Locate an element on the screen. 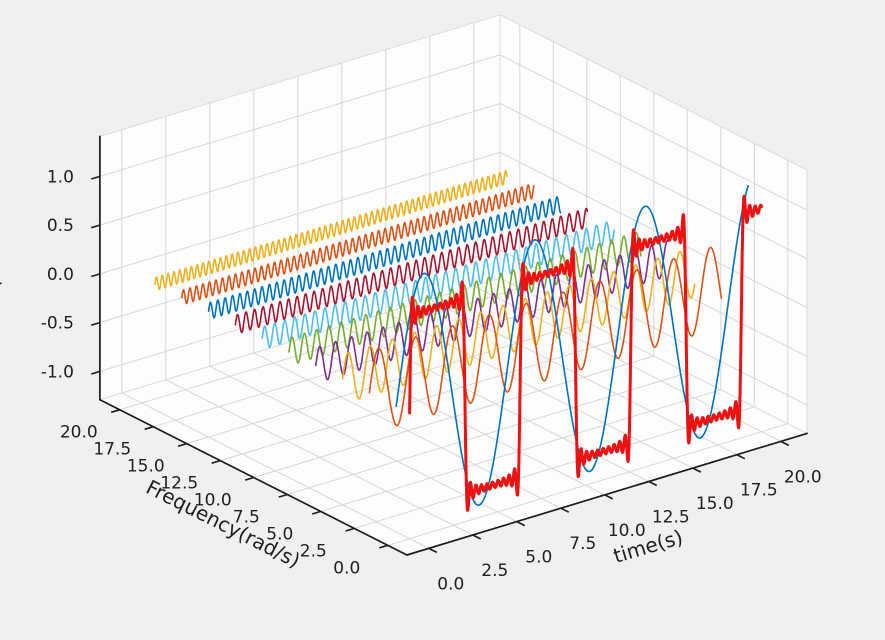 This screenshot has height=640, width=885. x-tick-label: 15.0 is located at coordinates (715, 504).